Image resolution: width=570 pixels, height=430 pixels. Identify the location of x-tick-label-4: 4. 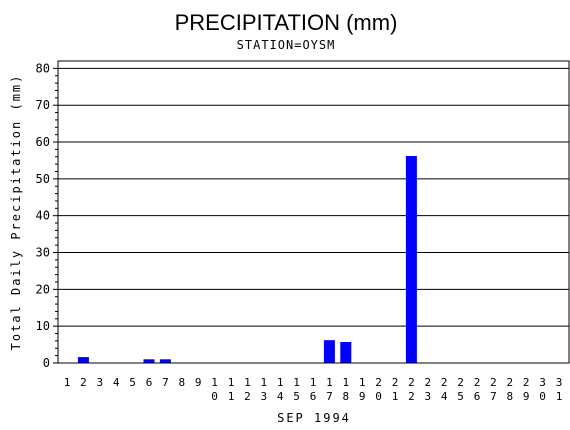
(116, 382).